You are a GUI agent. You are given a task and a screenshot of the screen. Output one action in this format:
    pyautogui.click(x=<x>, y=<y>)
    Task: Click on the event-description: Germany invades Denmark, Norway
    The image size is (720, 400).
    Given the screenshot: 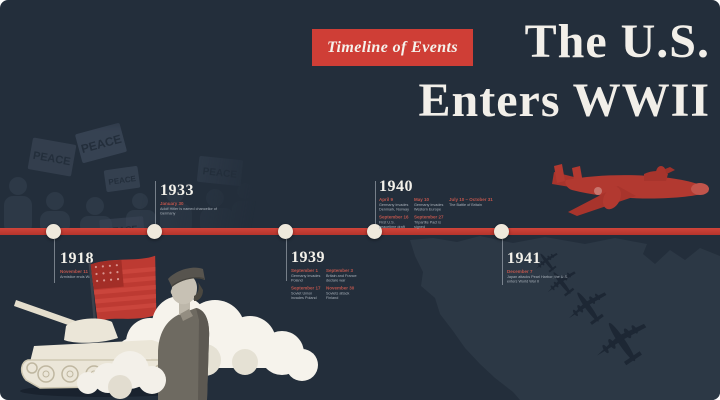 What is the action you would take?
    pyautogui.click(x=394, y=207)
    